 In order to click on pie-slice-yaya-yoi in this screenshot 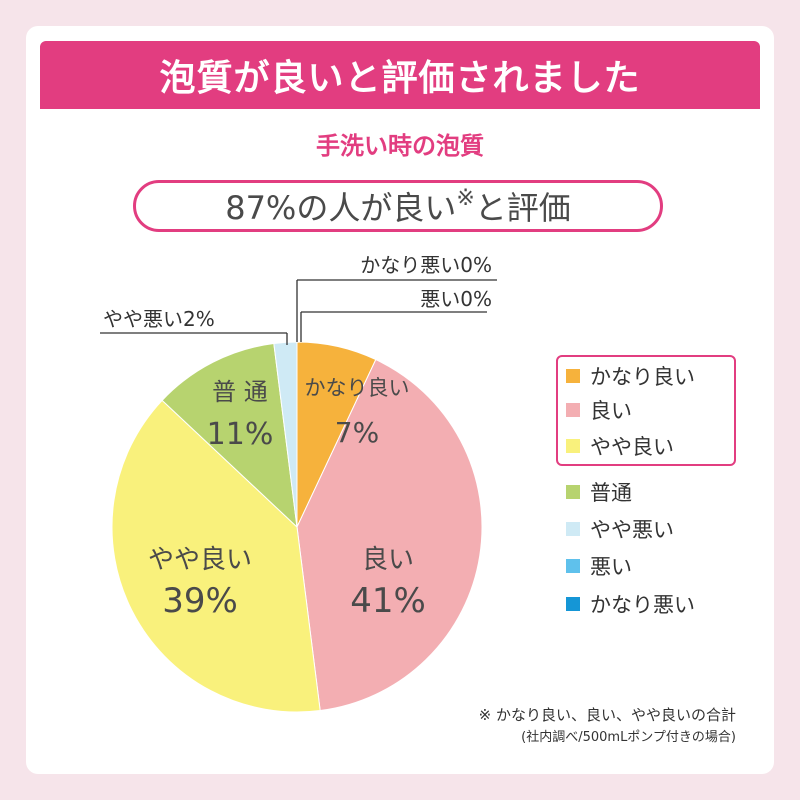, I will do `click(216, 556)`.